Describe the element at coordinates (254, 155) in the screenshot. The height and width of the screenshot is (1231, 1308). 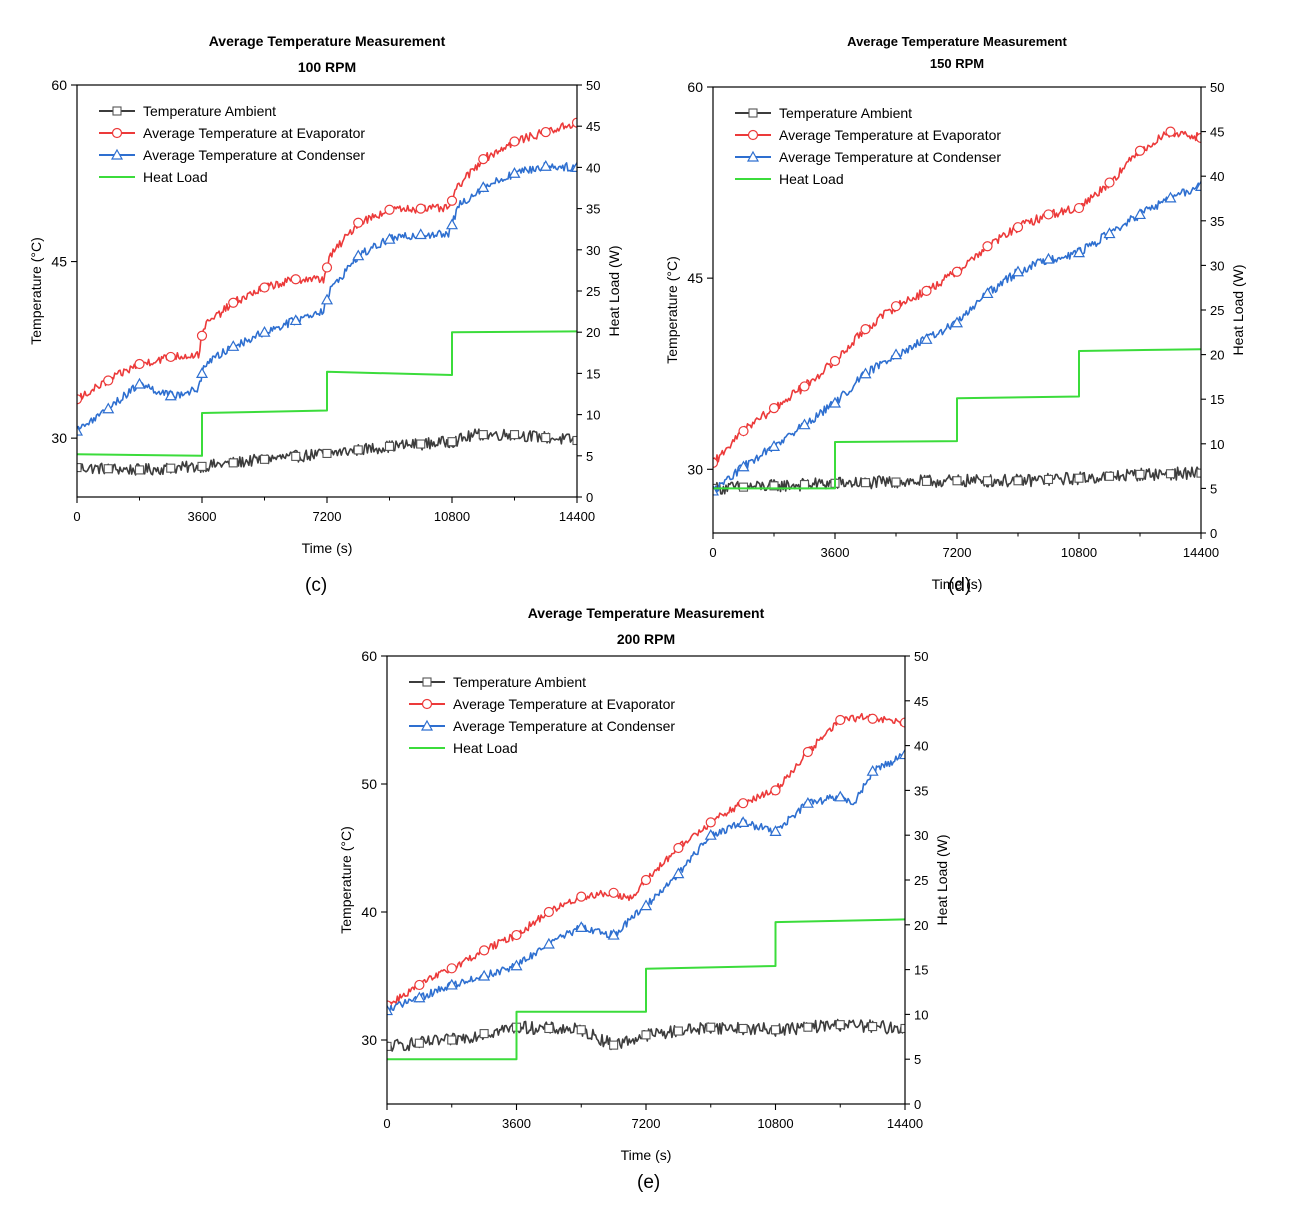
I see `legend-label-condenser: Average Temperature at Condenser` at that location.